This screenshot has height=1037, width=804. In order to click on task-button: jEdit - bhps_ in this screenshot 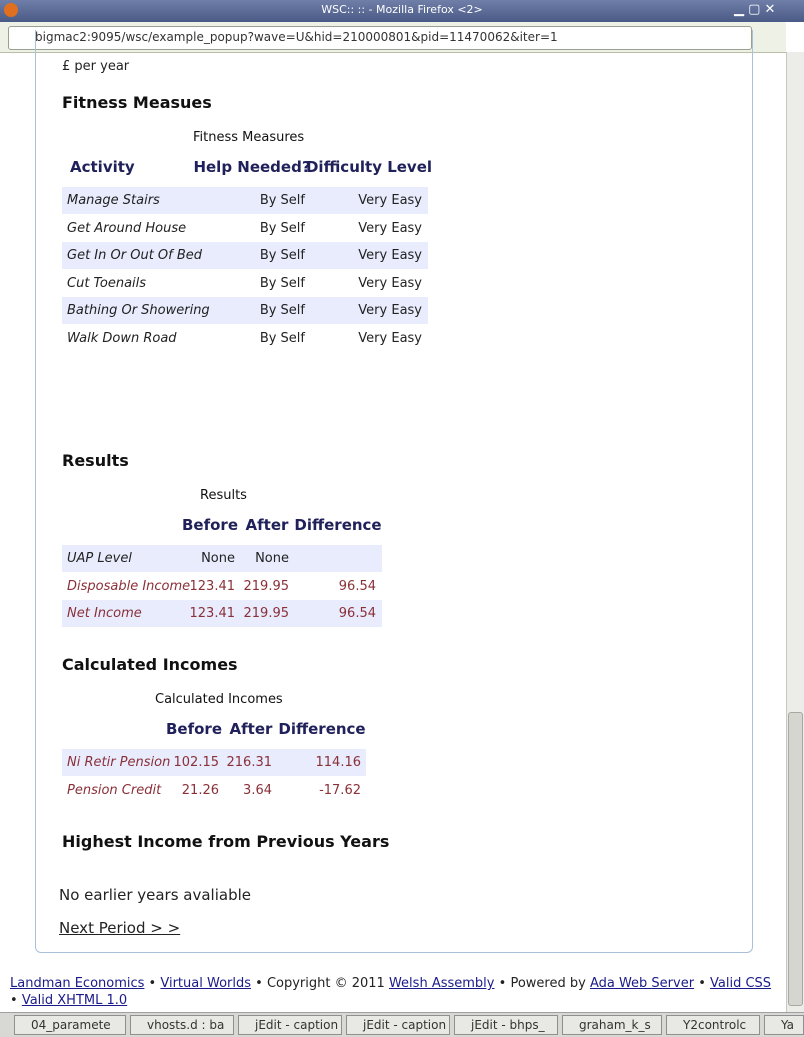, I will do `click(506, 1025)`.